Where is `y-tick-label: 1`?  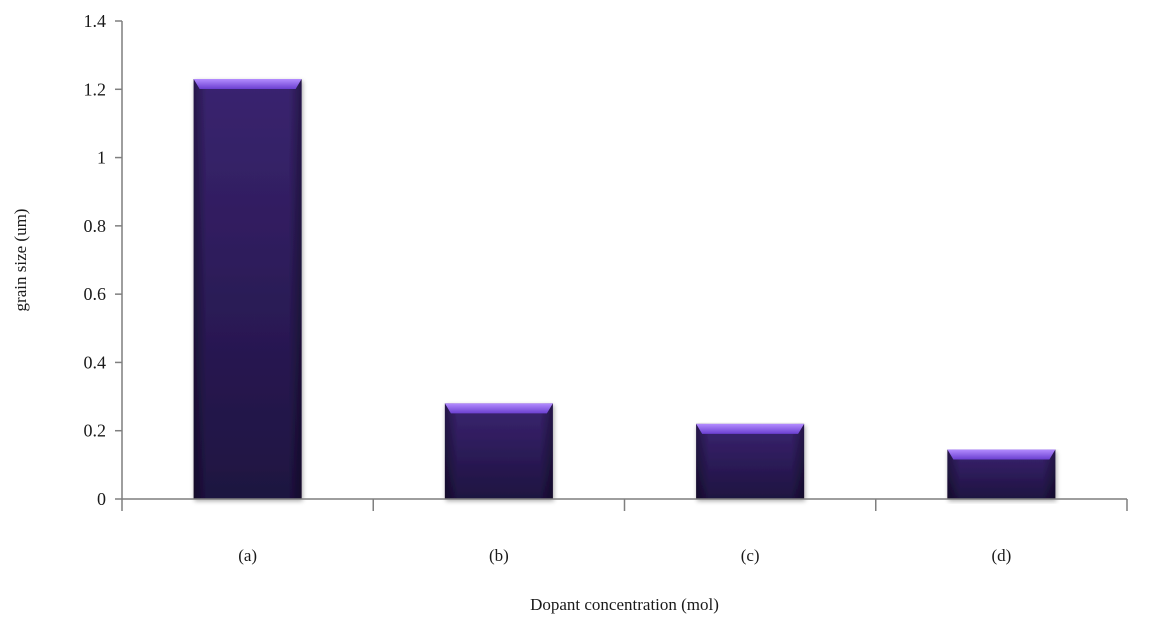
y-tick-label: 1 is located at coordinates (101, 158).